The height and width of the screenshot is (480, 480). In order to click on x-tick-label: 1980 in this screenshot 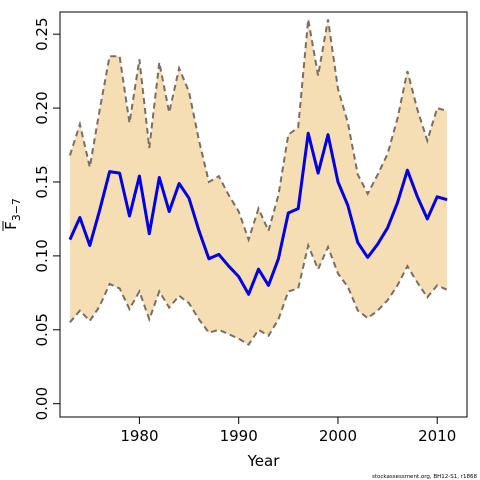, I will do `click(139, 436)`.